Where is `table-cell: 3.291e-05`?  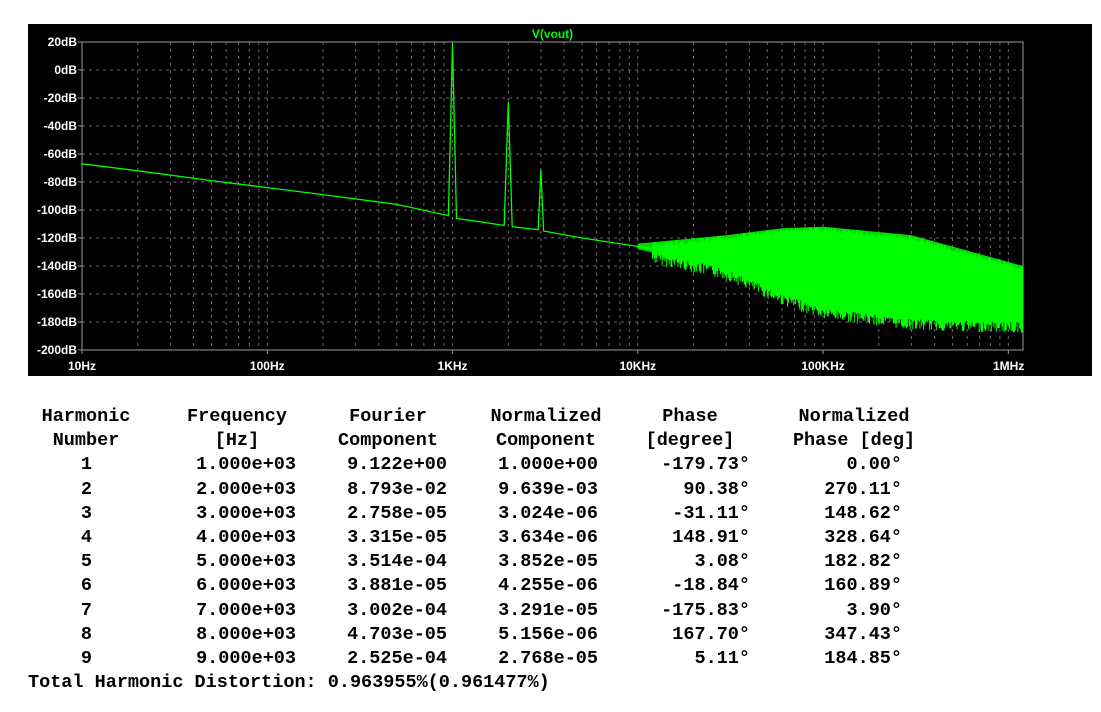
table-cell: 3.291e-05 is located at coordinates (548, 610).